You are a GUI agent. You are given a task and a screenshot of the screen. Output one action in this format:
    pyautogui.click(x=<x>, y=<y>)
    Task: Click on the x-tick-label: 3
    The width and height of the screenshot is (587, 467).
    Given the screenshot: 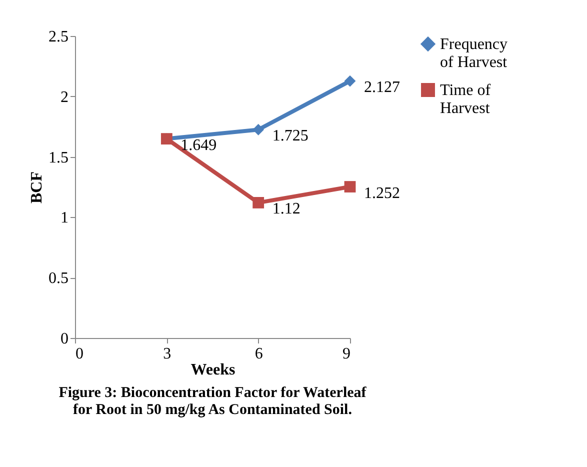 What is the action you would take?
    pyautogui.click(x=167, y=354)
    